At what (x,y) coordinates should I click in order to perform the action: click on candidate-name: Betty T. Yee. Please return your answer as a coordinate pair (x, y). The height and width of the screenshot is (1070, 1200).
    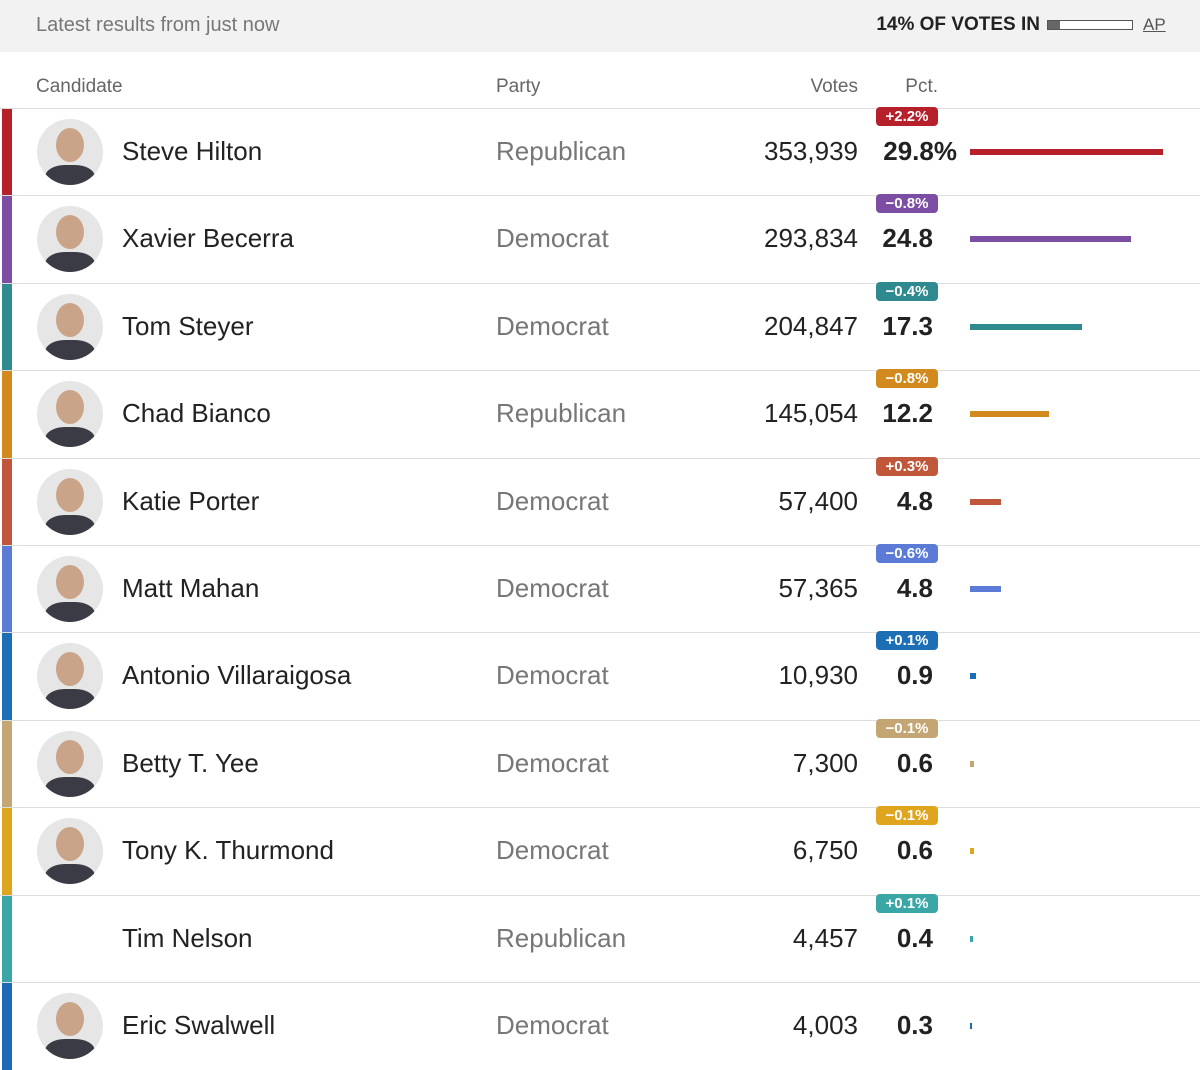
    Looking at the image, I should click on (190, 762).